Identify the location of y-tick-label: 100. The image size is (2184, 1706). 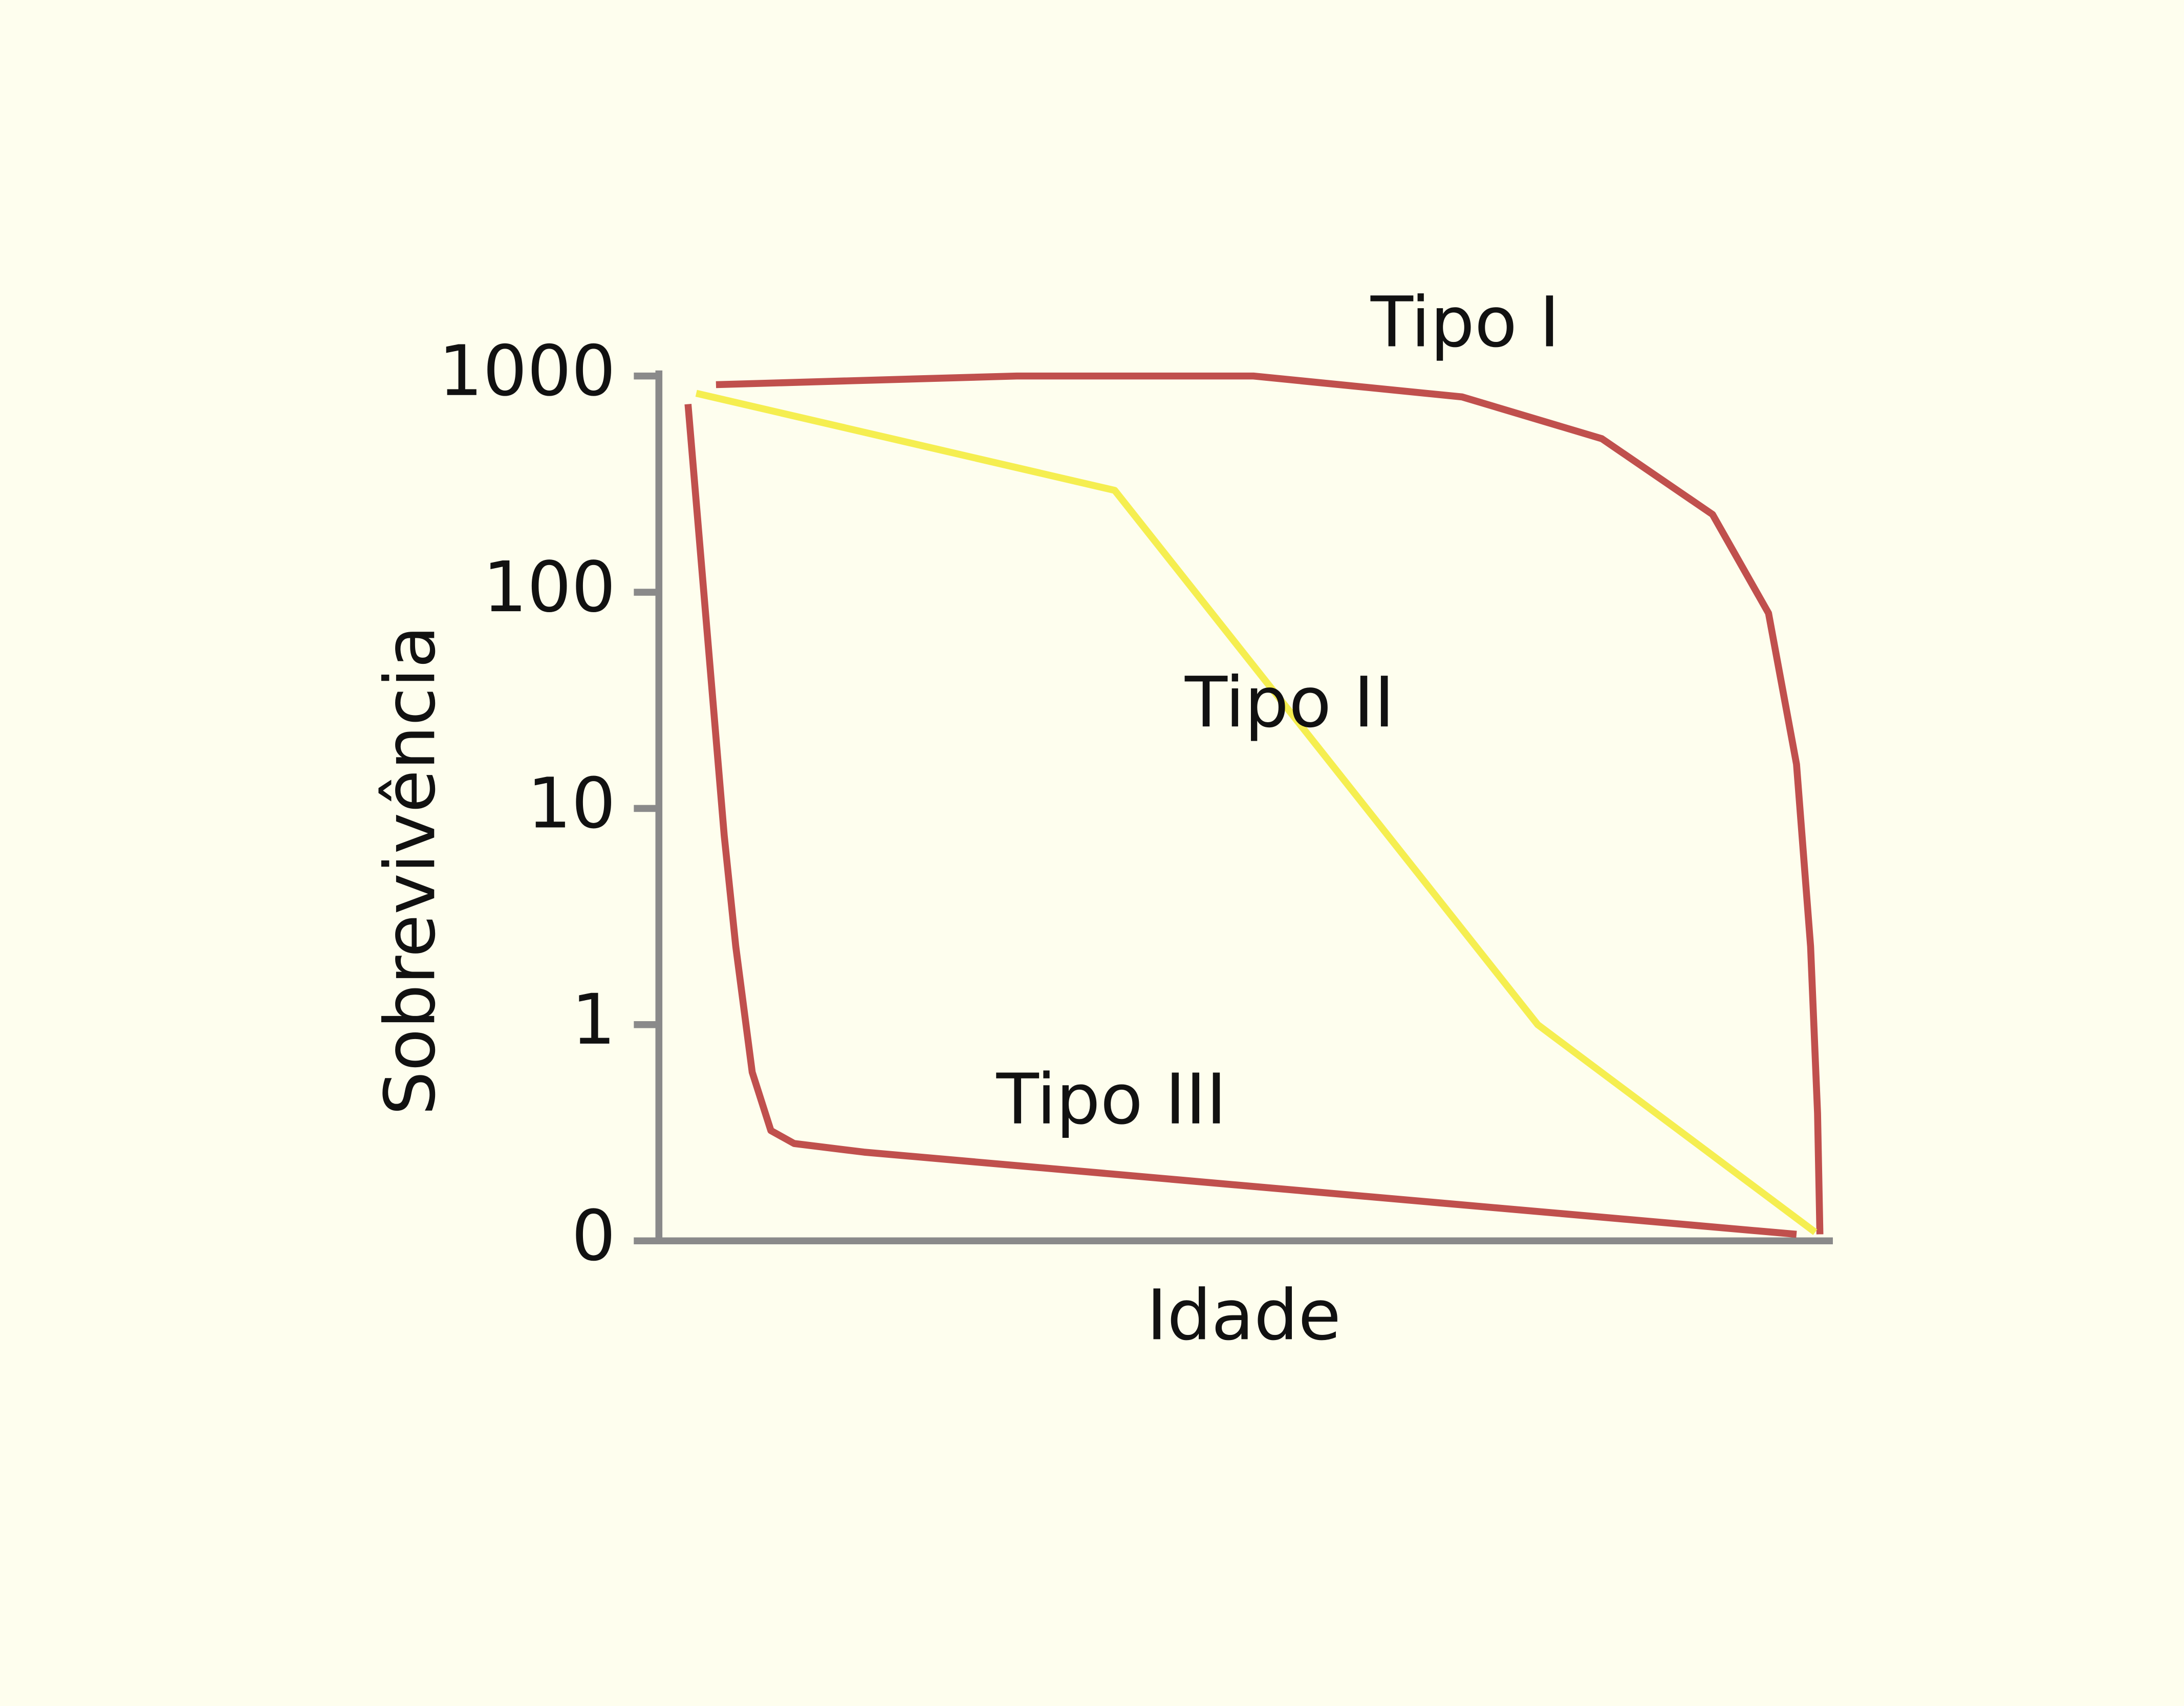
(549, 587).